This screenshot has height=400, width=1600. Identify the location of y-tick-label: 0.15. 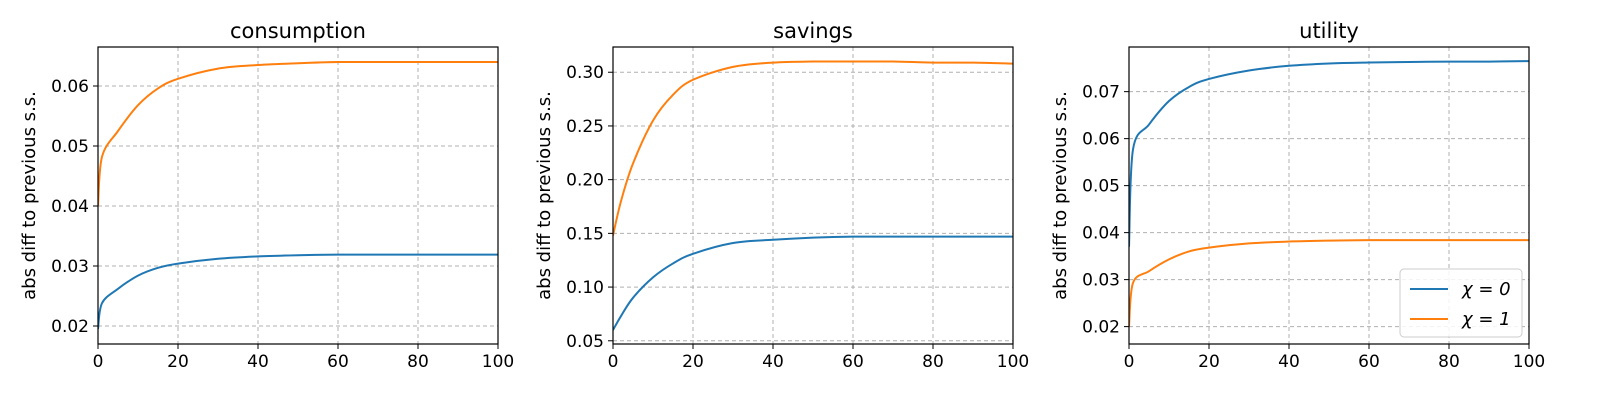
(585, 234).